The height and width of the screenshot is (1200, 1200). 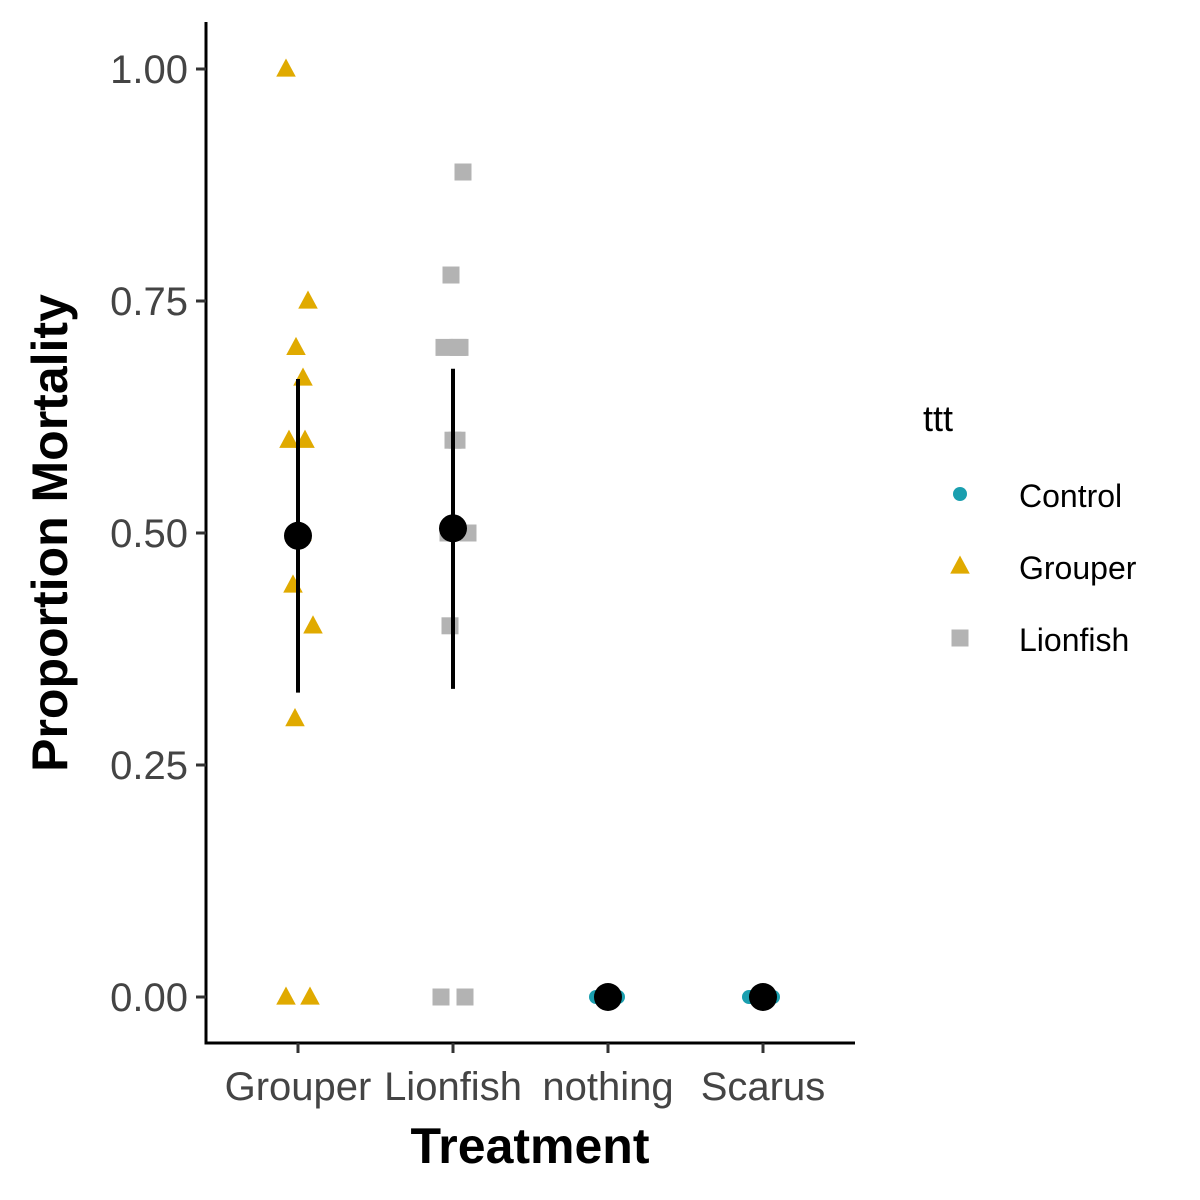 I want to click on legend: ttt Control Grouper Lionfish, so click(x=1030, y=528).